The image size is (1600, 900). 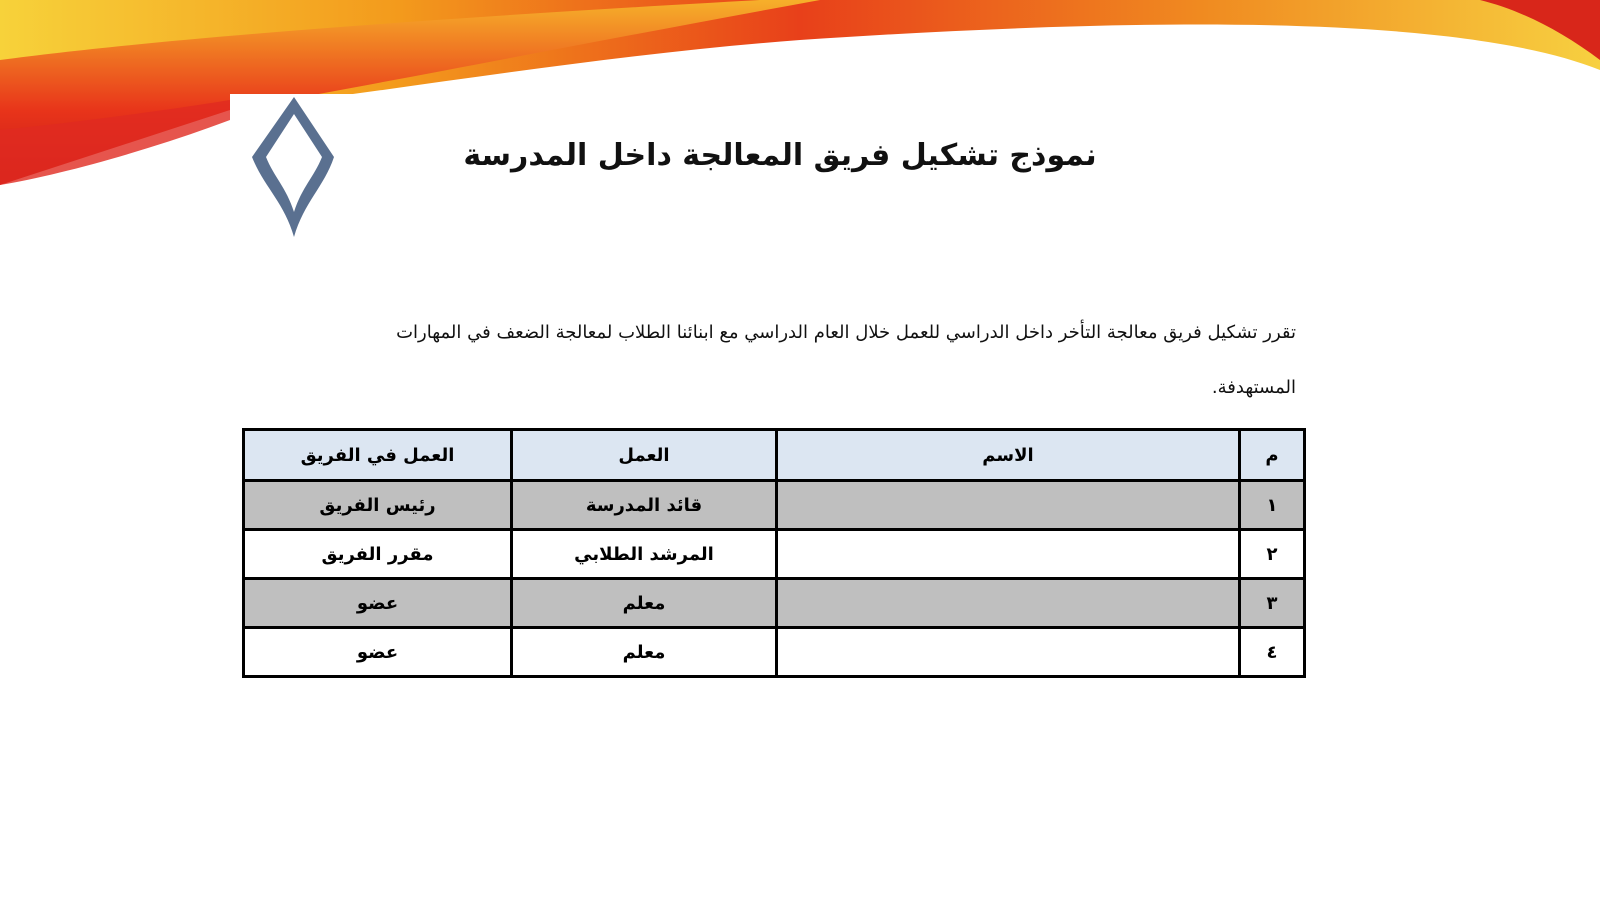 I want to click on table-row: ٤ معلم عضو, so click(x=774, y=652).